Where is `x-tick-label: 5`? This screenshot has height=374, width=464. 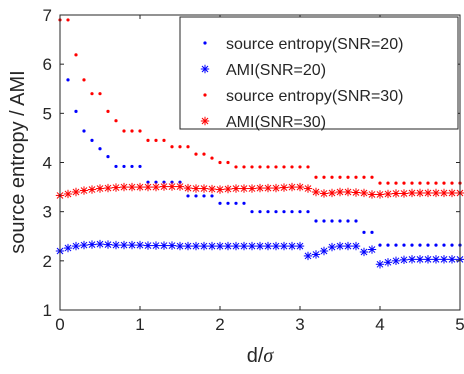
x-tick-label: 5 is located at coordinates (459, 324).